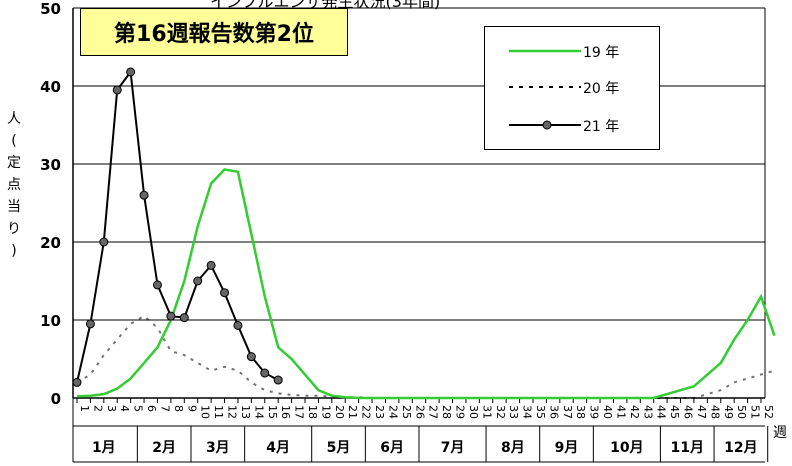 Image resolution: width=792 pixels, height=466 pixels. I want to click on y-axis-label: 人 ( 定点当り), so click(14, 185).